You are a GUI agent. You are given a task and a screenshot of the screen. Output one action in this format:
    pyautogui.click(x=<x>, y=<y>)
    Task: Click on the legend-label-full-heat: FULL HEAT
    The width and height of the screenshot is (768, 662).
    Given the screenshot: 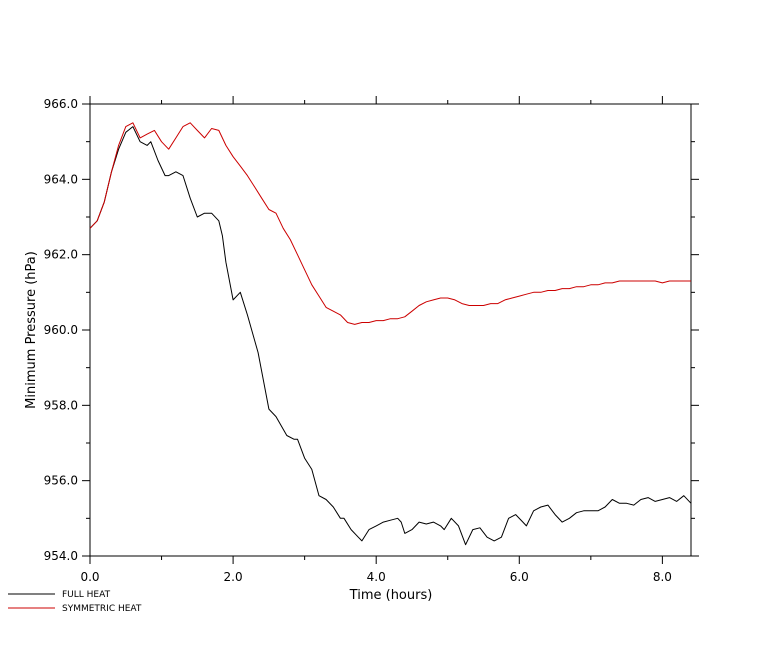 What is the action you would take?
    pyautogui.click(x=86, y=595)
    